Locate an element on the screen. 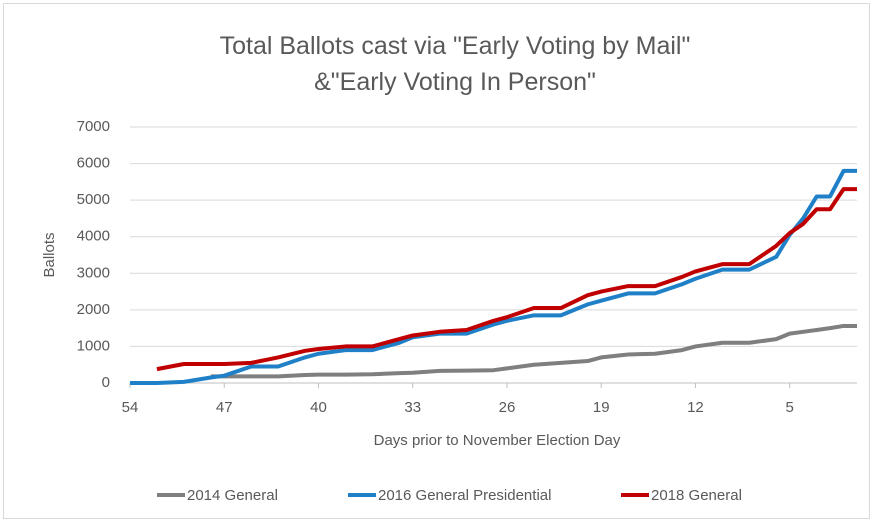  x-tick-label: 5 is located at coordinates (790, 407).